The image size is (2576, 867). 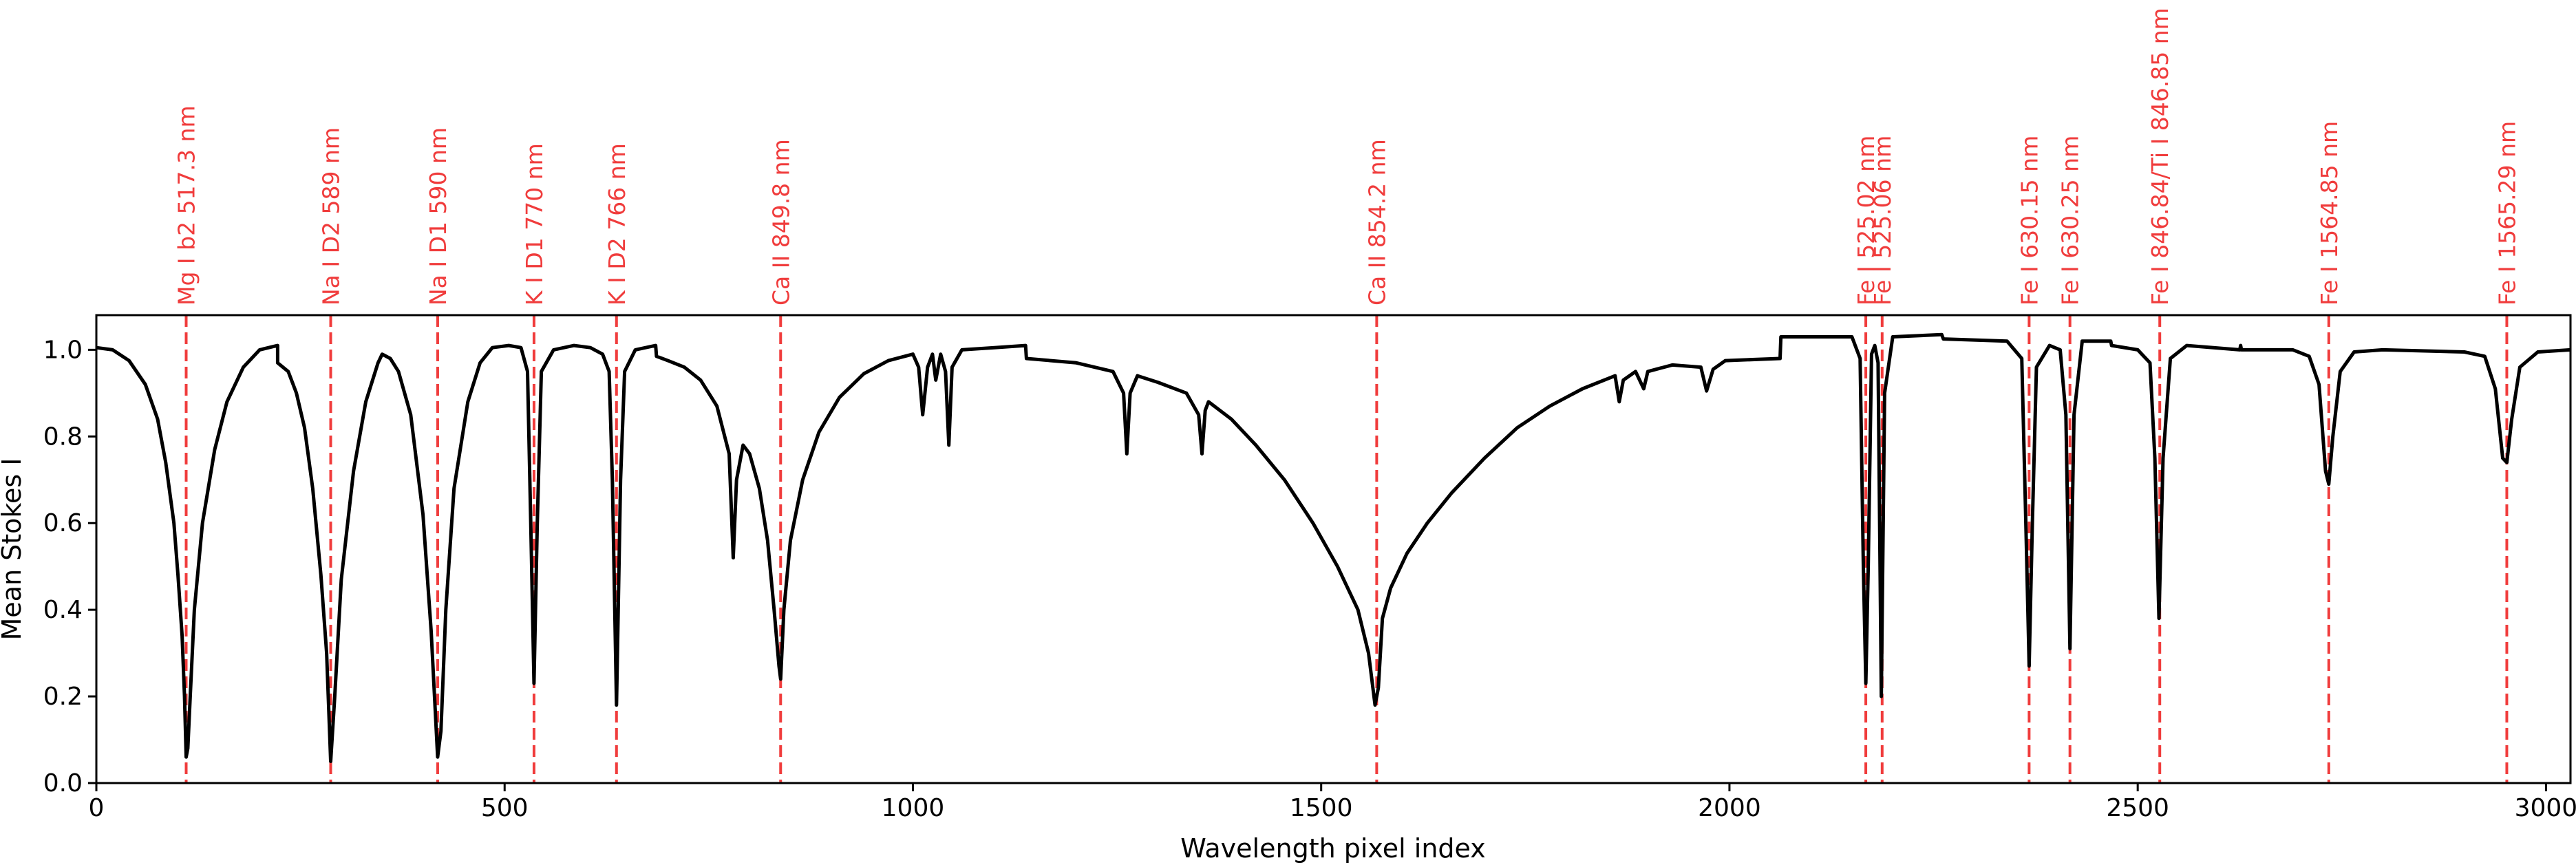 What do you see at coordinates (2329, 214) in the screenshot?
I see `spectral-line-label: Fe I 1564.85 nm` at bounding box center [2329, 214].